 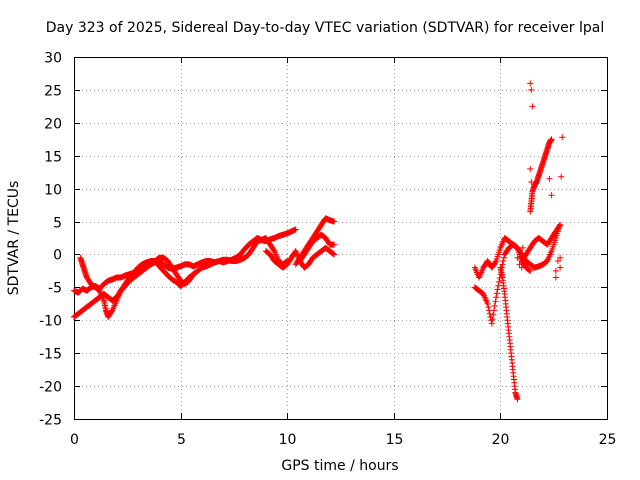 I want to click on y-tick-label: 30, so click(x=53, y=59).